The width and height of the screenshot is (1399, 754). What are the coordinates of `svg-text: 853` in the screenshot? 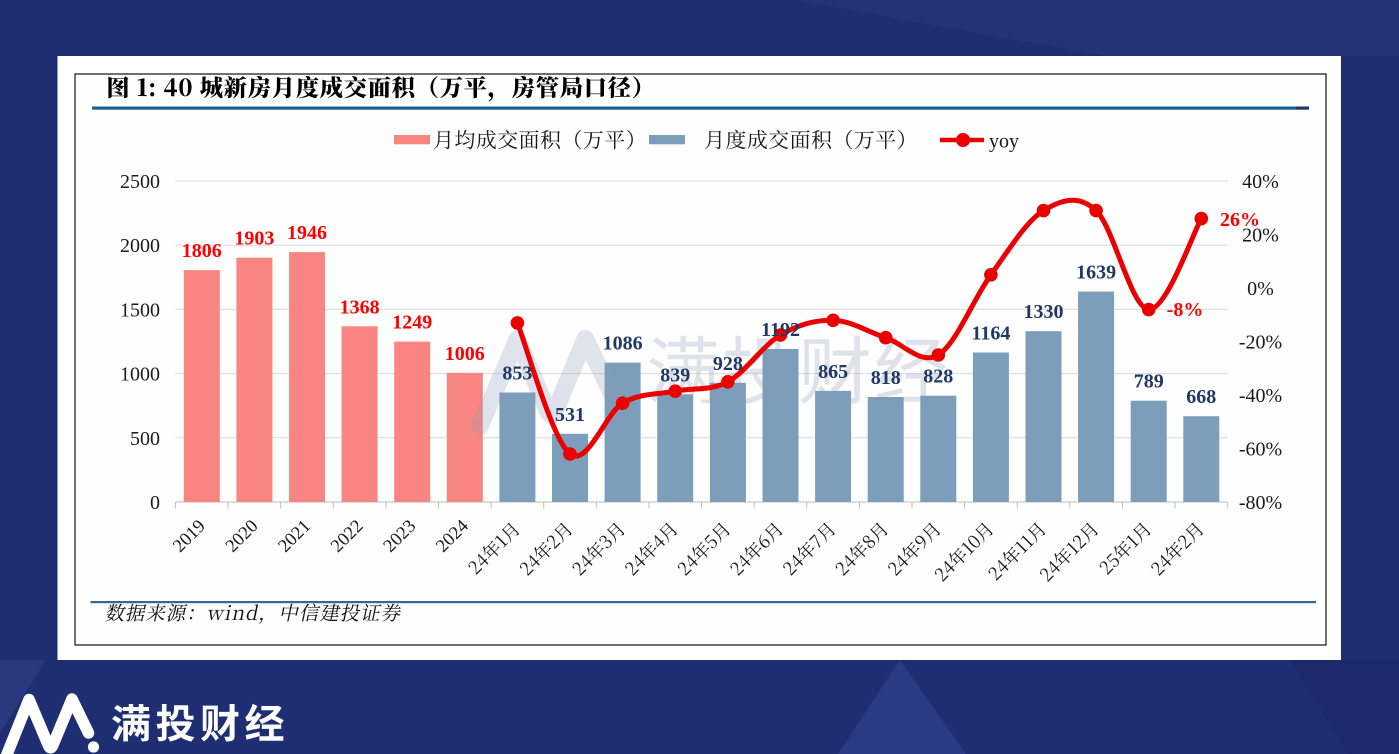 It's located at (517, 374).